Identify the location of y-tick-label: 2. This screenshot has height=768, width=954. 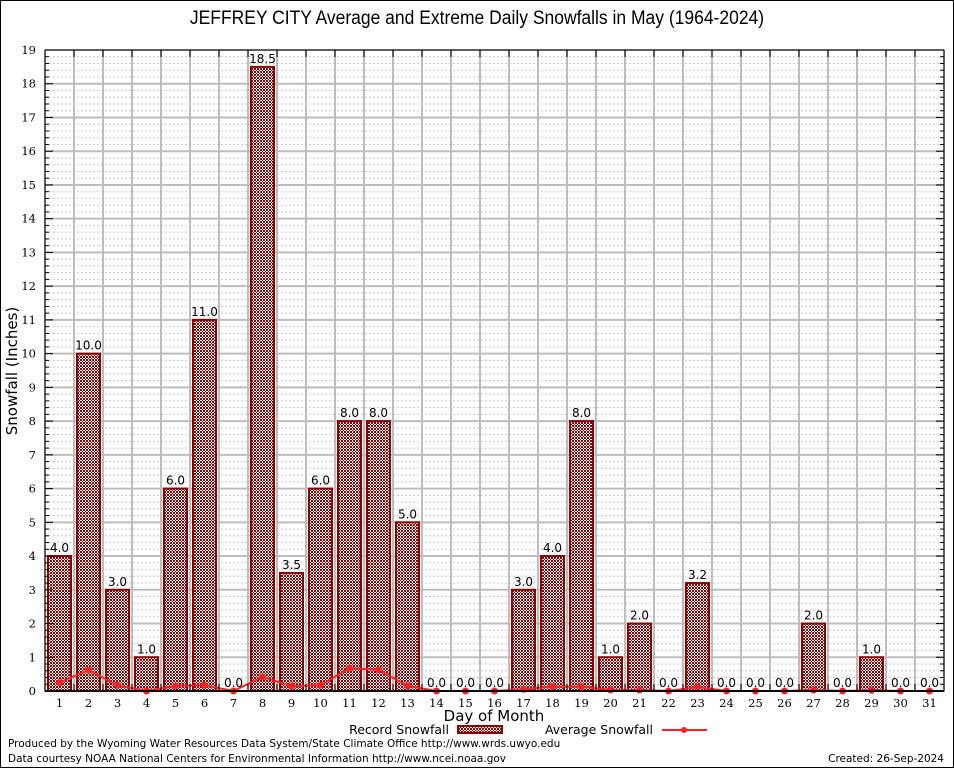
(32, 624).